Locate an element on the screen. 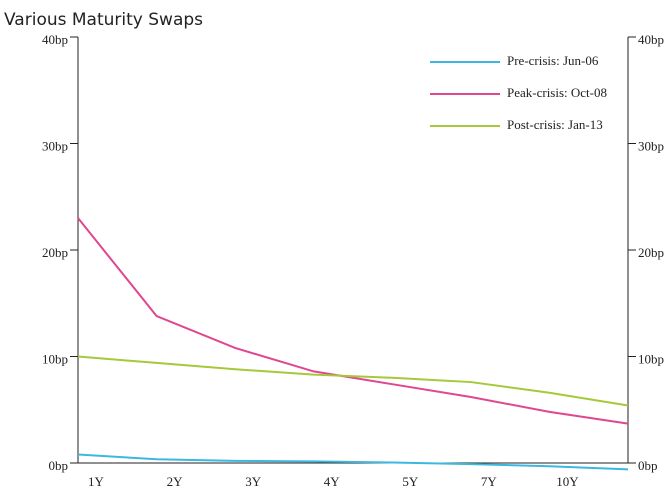 The image size is (672, 493). y-tick-label: 20bp is located at coordinates (55, 252).